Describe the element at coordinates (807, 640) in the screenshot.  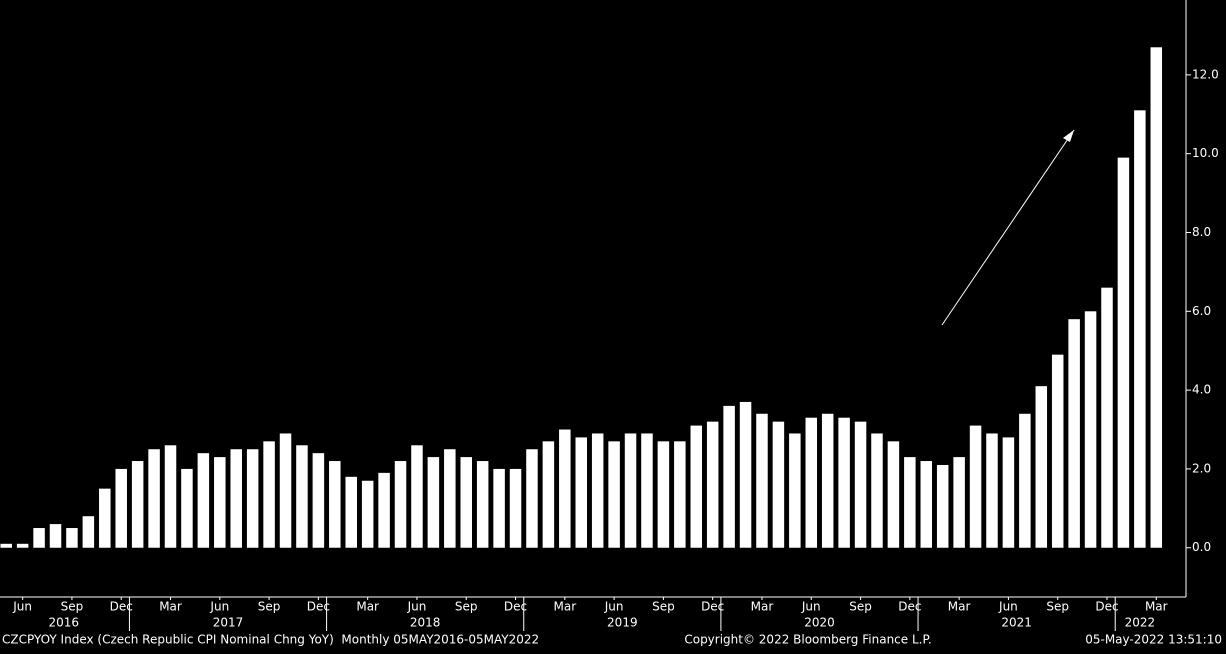
I see `footer-center: Copyright© 2022 Bloomberg Finance L.P.` at that location.